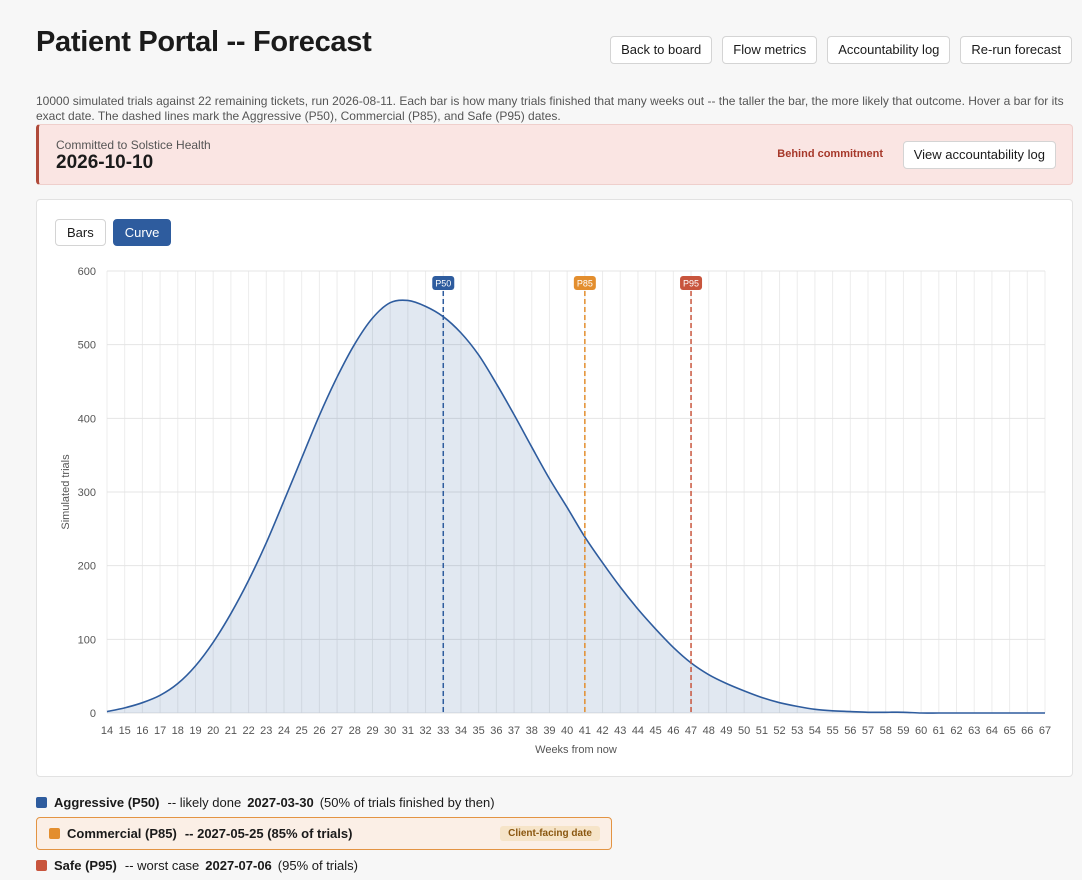  What do you see at coordinates (87, 640) in the screenshot?
I see `y-tick-label: 100` at bounding box center [87, 640].